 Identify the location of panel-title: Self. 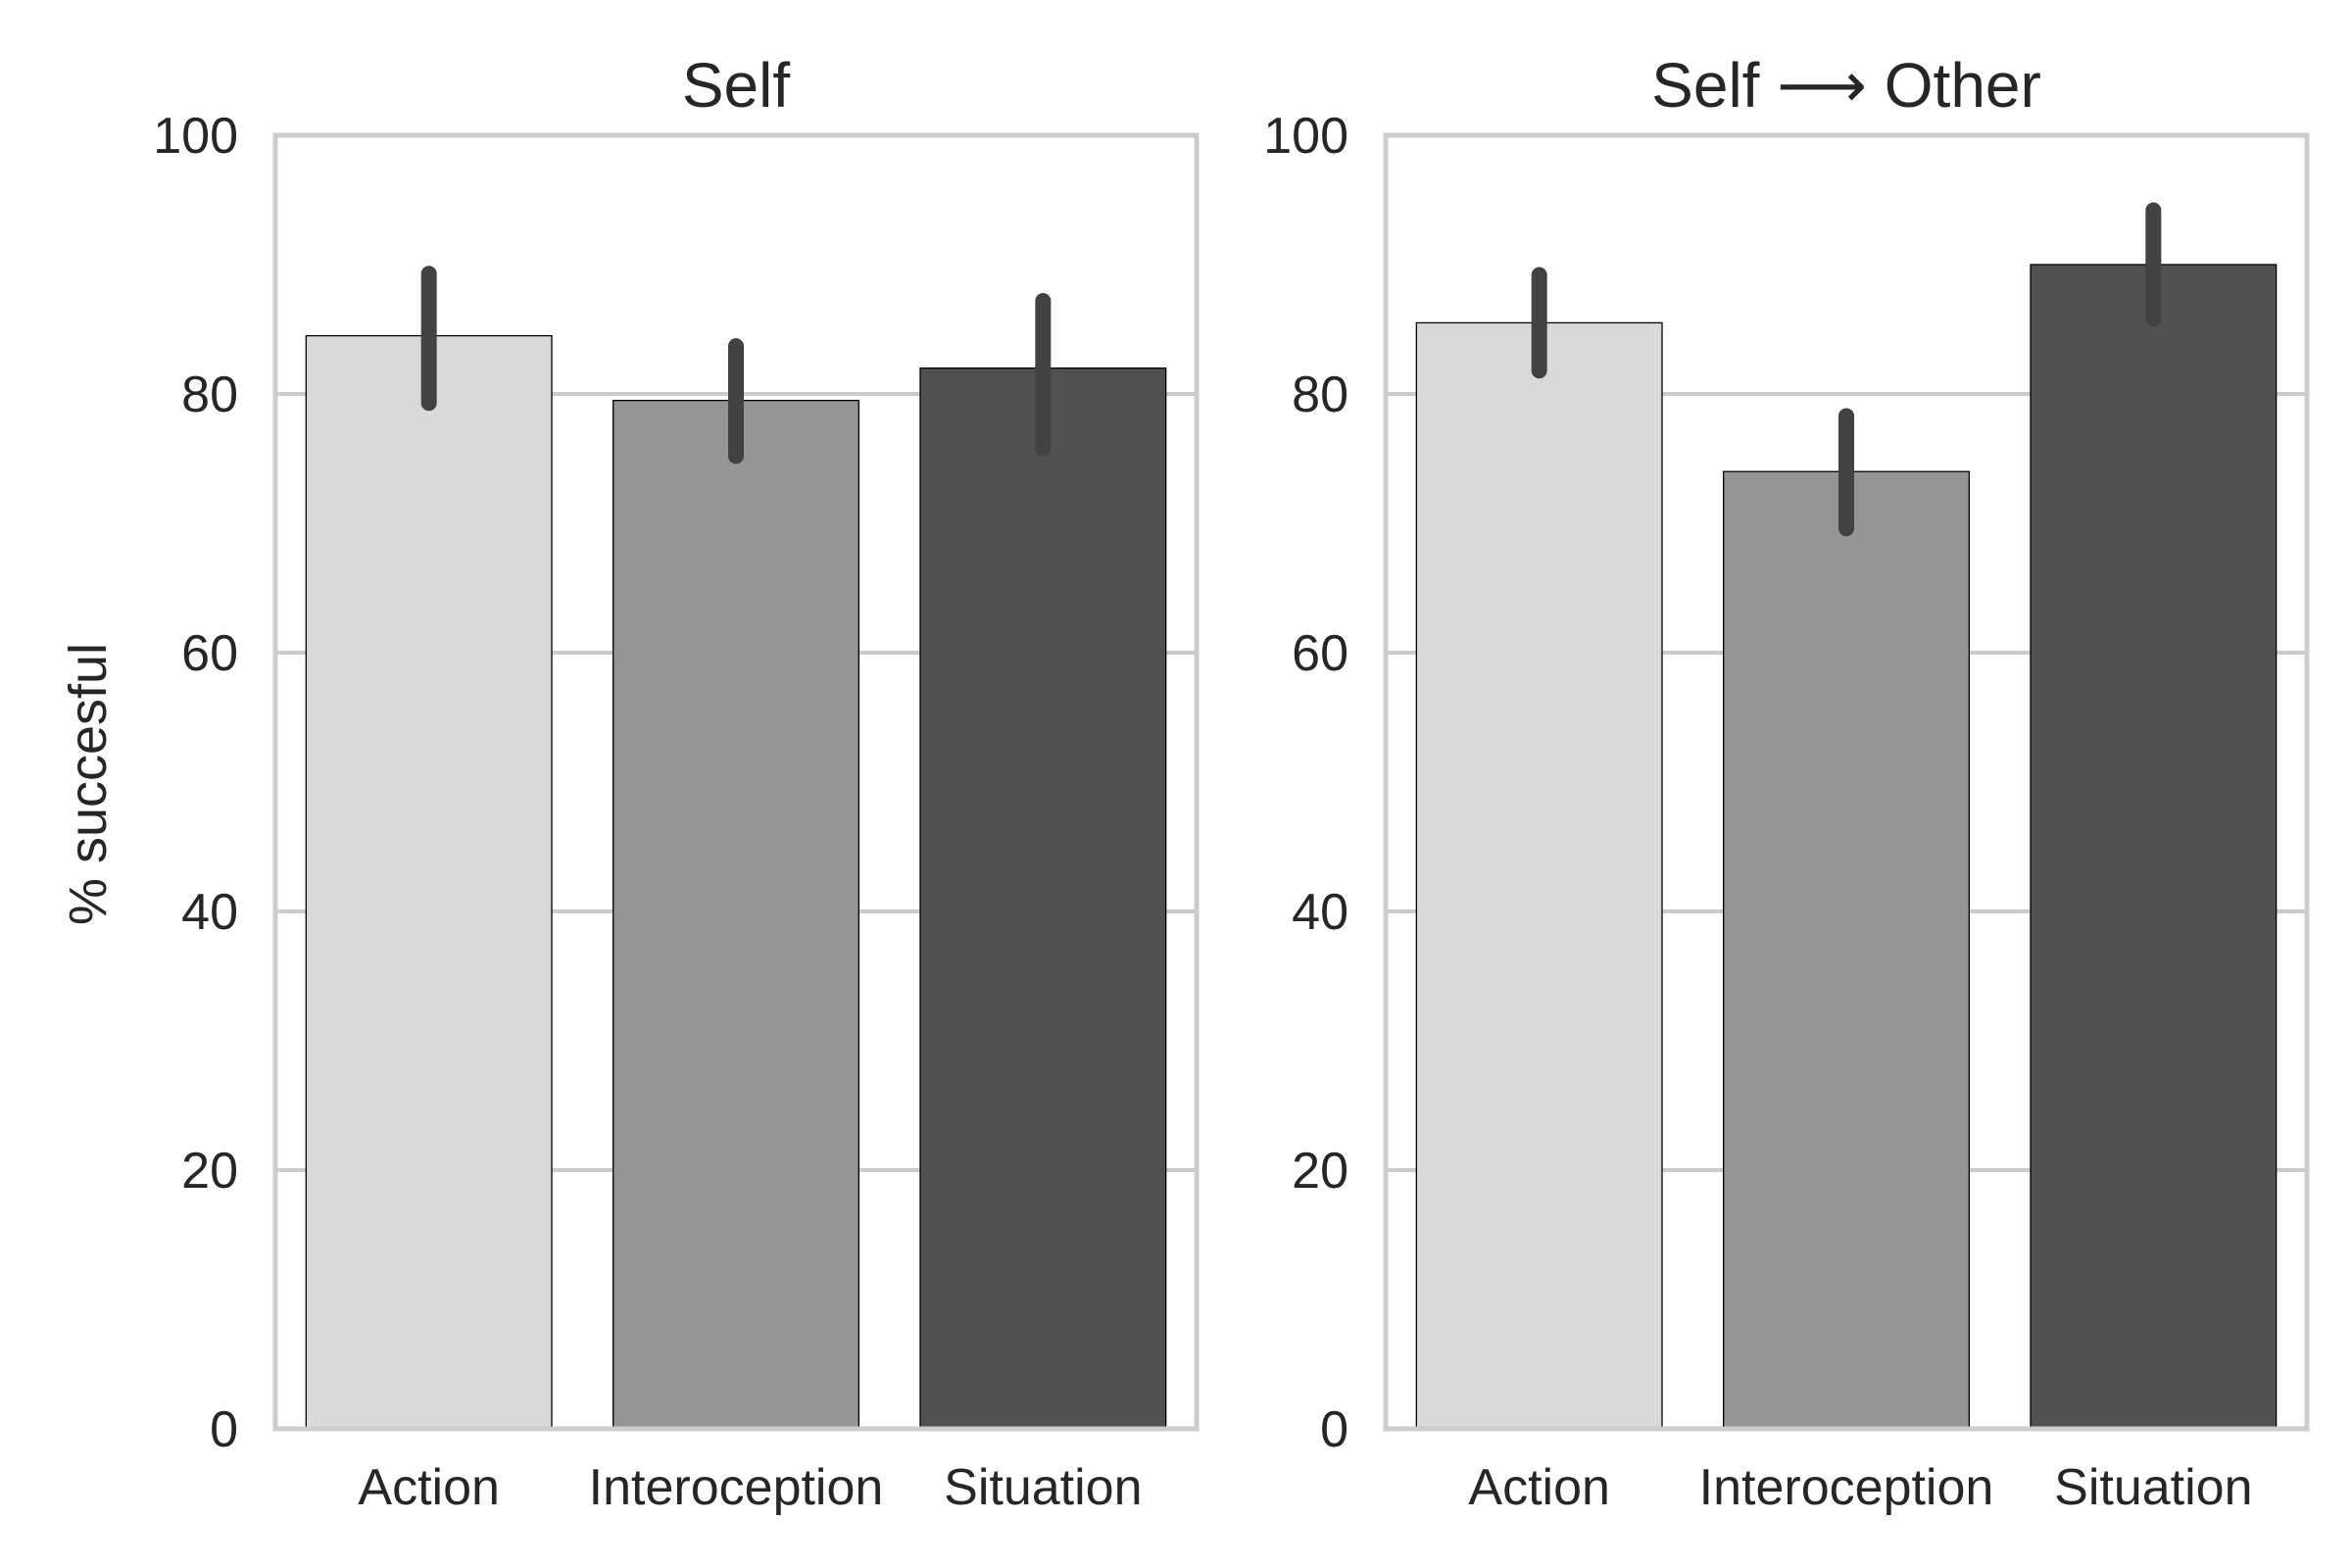
(736, 85).